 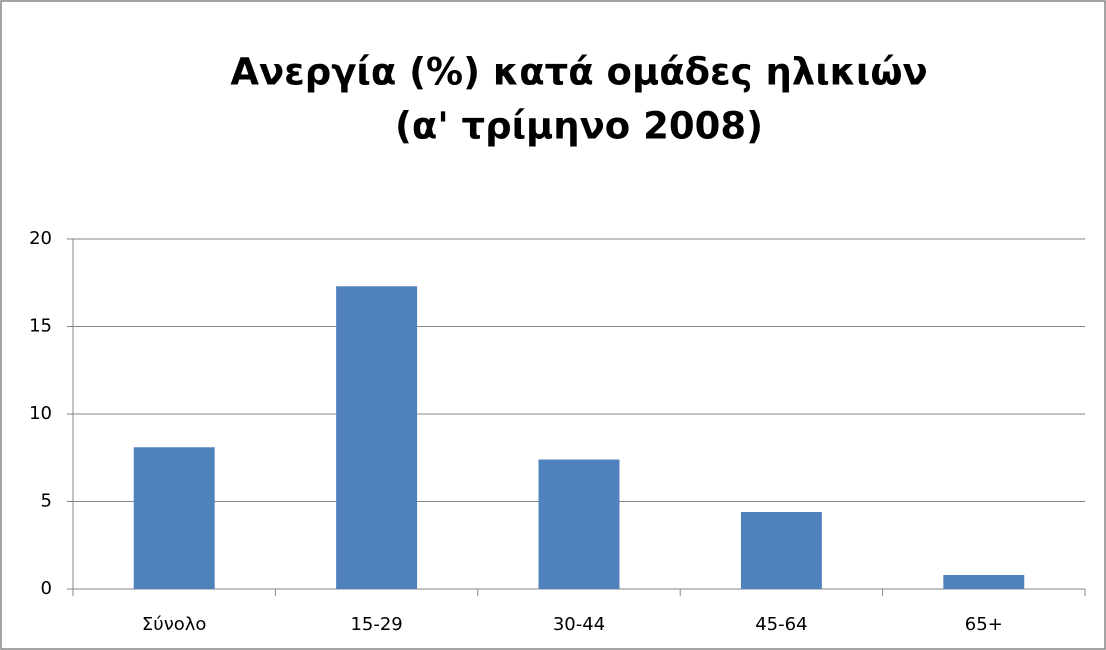 What do you see at coordinates (46, 588) in the screenshot?
I see `y-tick-label: 0` at bounding box center [46, 588].